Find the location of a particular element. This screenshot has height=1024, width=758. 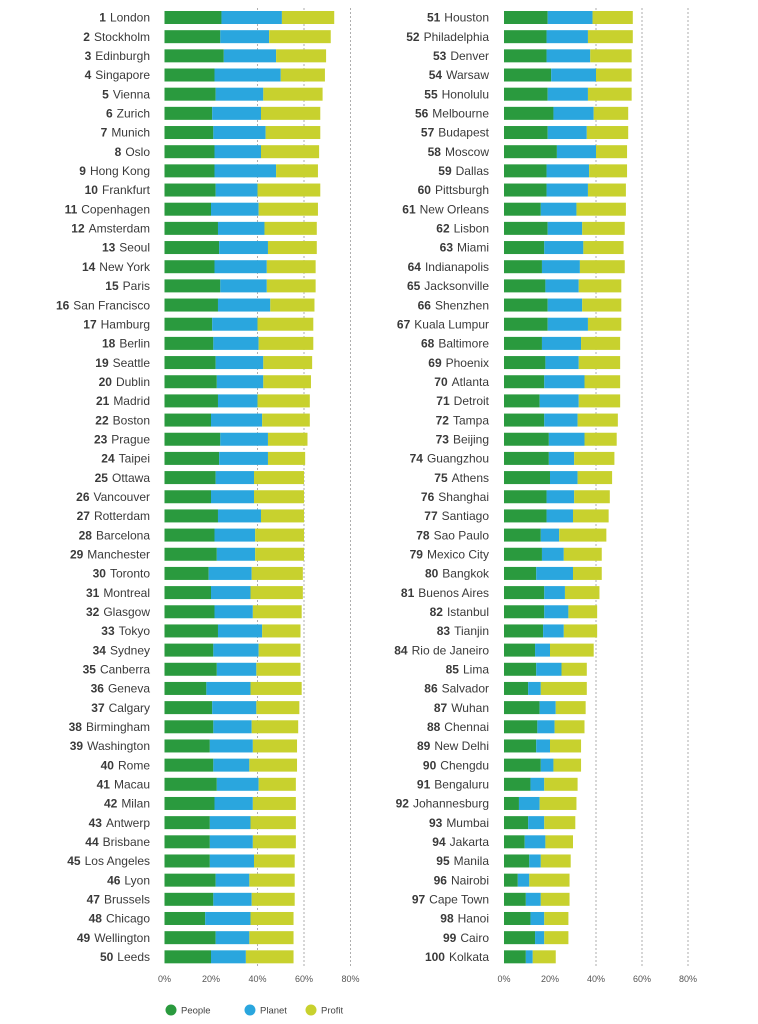

bar-22-planet is located at coordinates (237, 420).